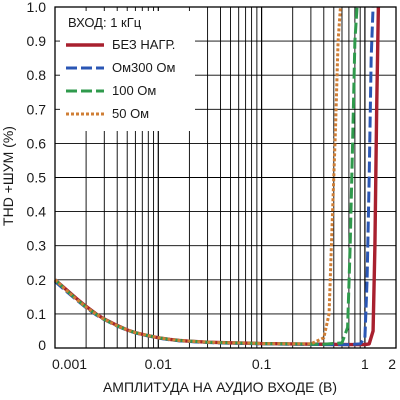  I want to click on y-axis-ticks: 0 0.1 0.2 0.3 0.4 0.5 0.6 0.7 0.8 0.9 1.0, so click(37, 176).